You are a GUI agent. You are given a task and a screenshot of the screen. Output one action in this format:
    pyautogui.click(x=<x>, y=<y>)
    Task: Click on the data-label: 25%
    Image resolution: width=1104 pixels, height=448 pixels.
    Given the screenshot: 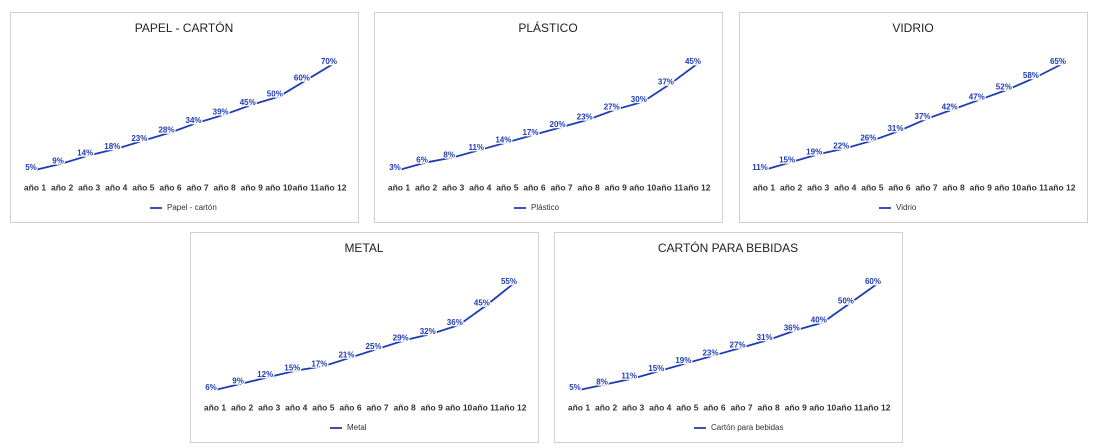 What is the action you would take?
    pyautogui.click(x=374, y=346)
    